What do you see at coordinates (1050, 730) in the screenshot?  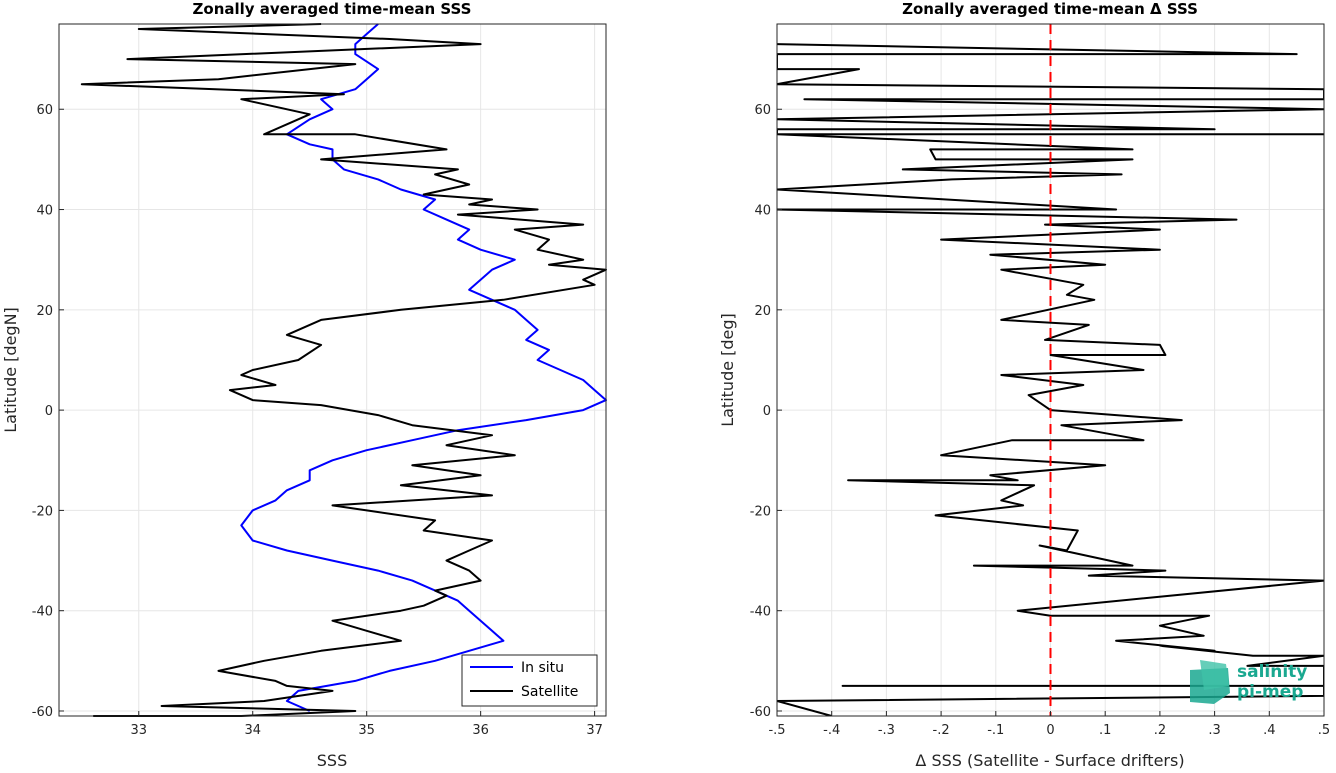 I see `x-tick-label: 0` at bounding box center [1050, 730].